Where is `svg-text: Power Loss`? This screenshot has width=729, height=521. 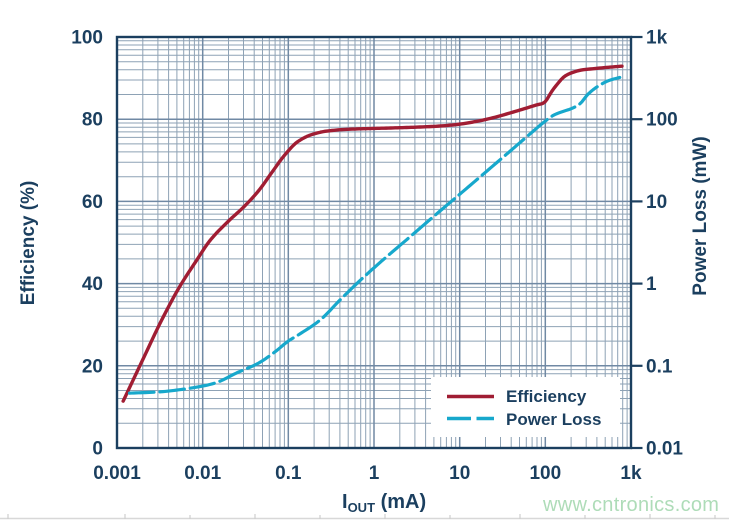 svg-text: Power Loss is located at coordinates (553, 419).